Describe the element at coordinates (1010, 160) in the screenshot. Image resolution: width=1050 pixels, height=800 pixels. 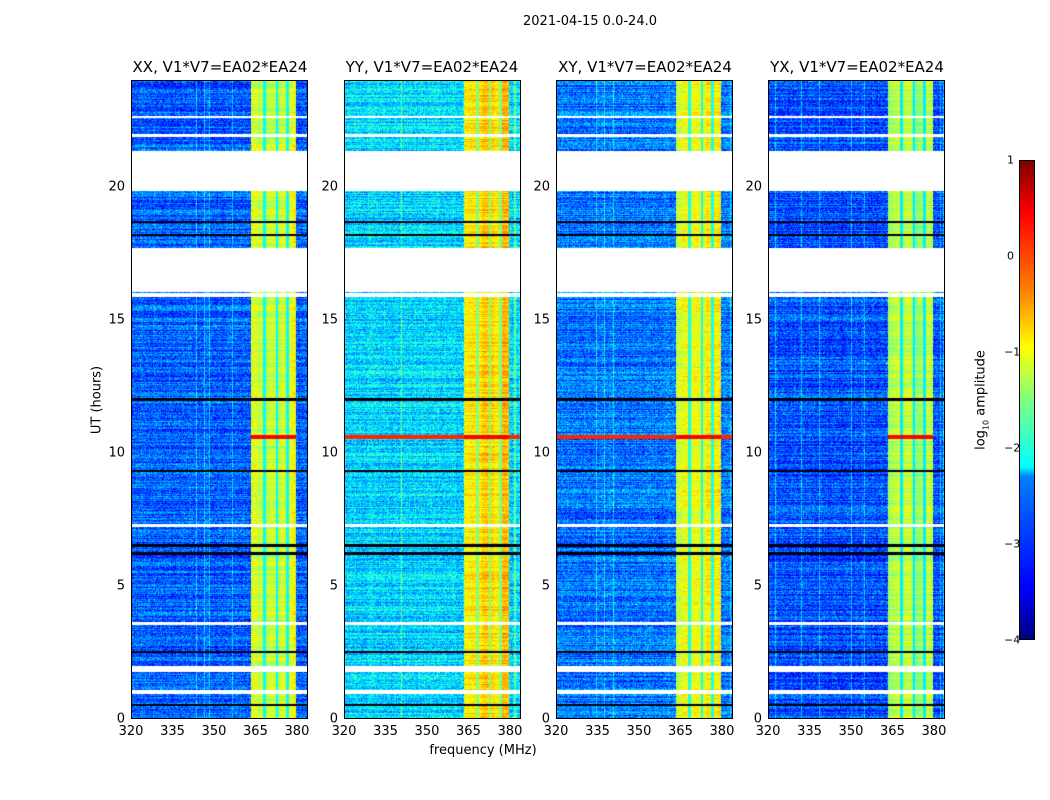
I see `colorbar-tick-label: 1` at that location.